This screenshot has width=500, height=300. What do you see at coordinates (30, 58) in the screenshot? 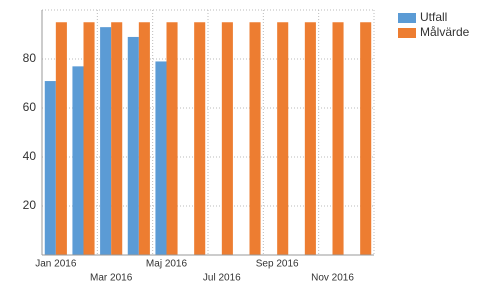
I see `y-tick-label: 80` at bounding box center [30, 58].